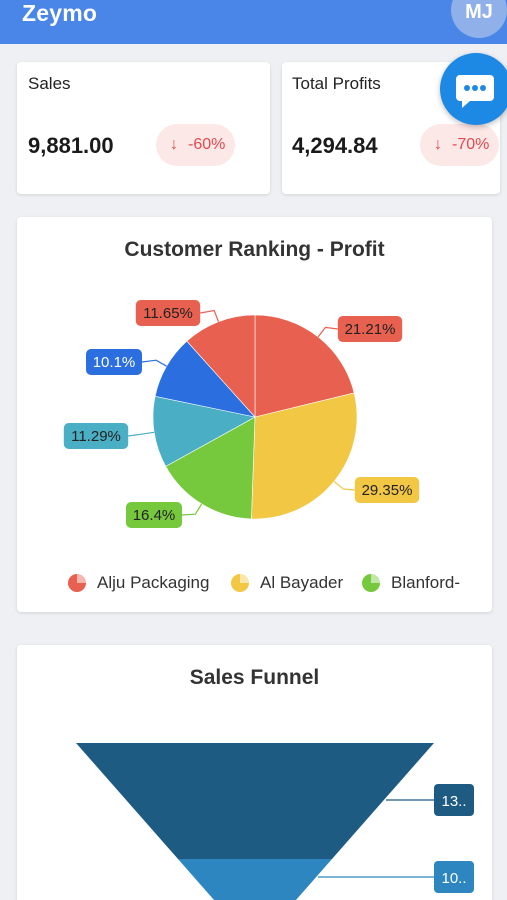  I want to click on legend-item-alju: Alju Packaging, so click(138, 583).